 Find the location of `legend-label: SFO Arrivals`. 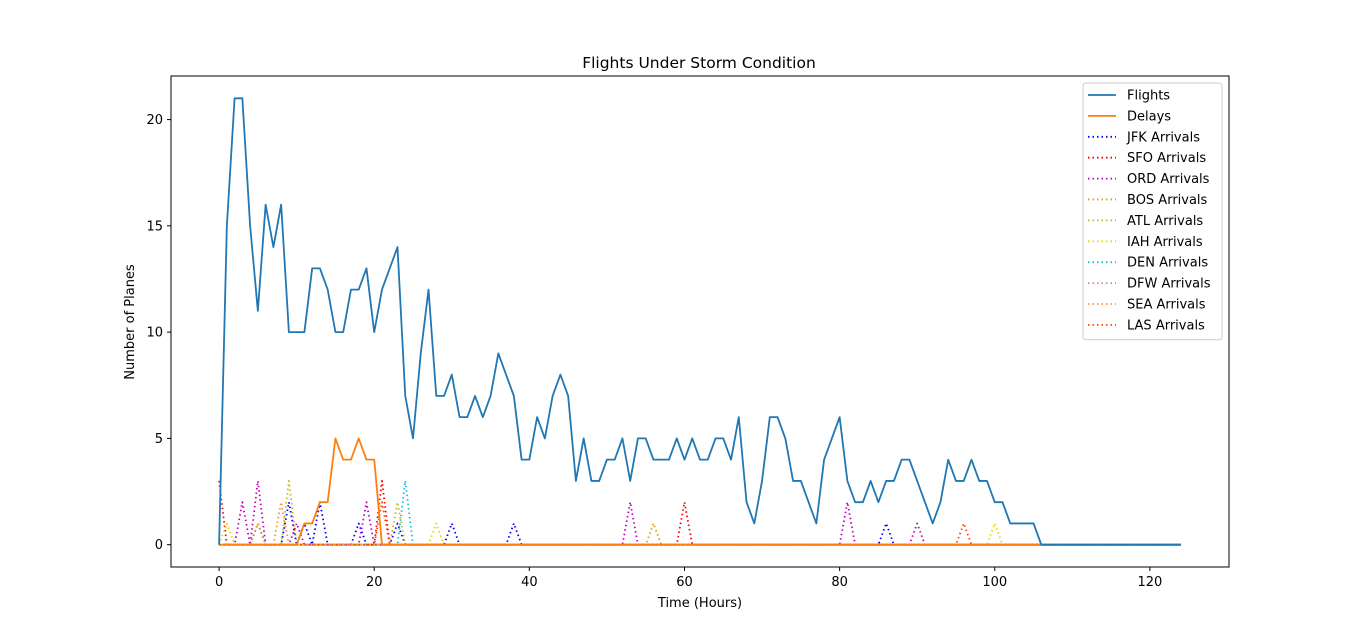

legend-label: SFO Arrivals is located at coordinates (1166, 158).